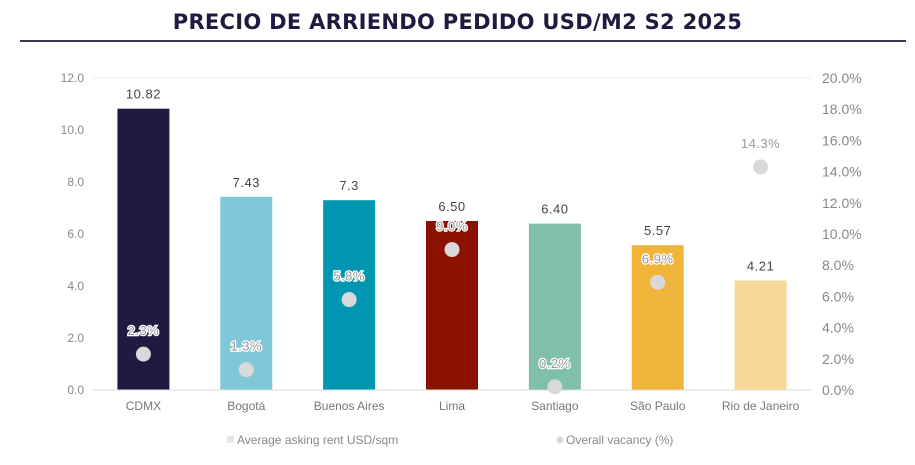  I want to click on legend-label-rent: Average asking rent USD/sqm, so click(317, 440).